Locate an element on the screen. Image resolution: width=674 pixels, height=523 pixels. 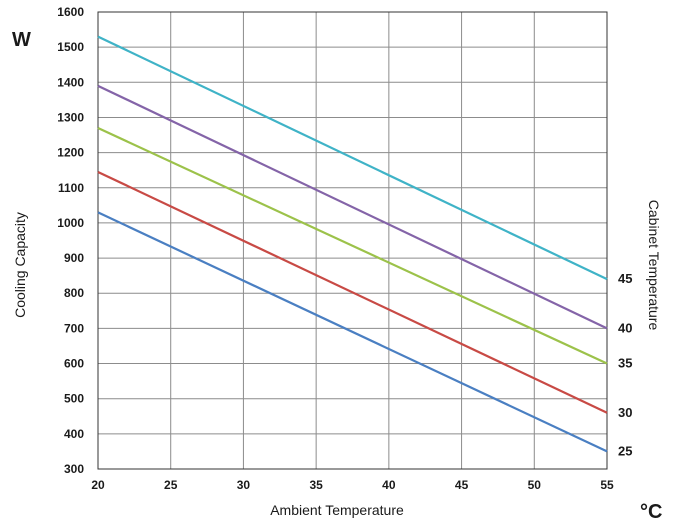
x-tick-label: 45 is located at coordinates (462, 485).